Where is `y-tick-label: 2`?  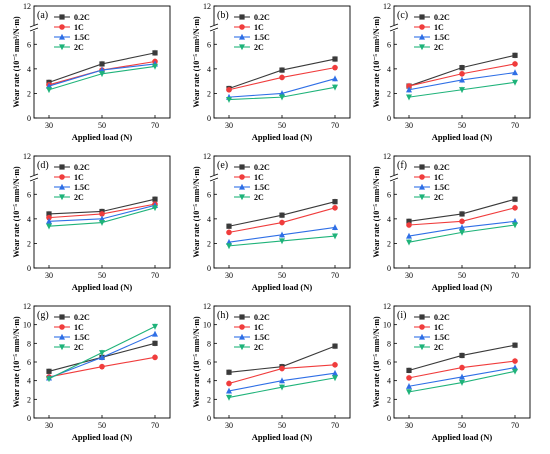 y-tick-label: 2 is located at coordinates (29, 93).